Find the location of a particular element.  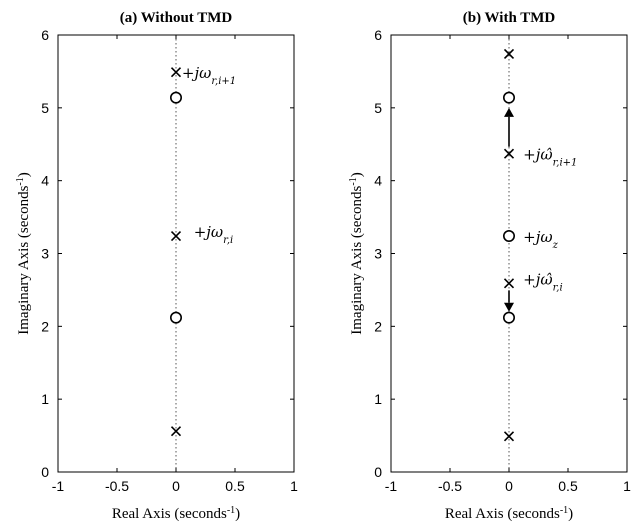

chart-title: (a) Without TMD is located at coordinates (176, 18).